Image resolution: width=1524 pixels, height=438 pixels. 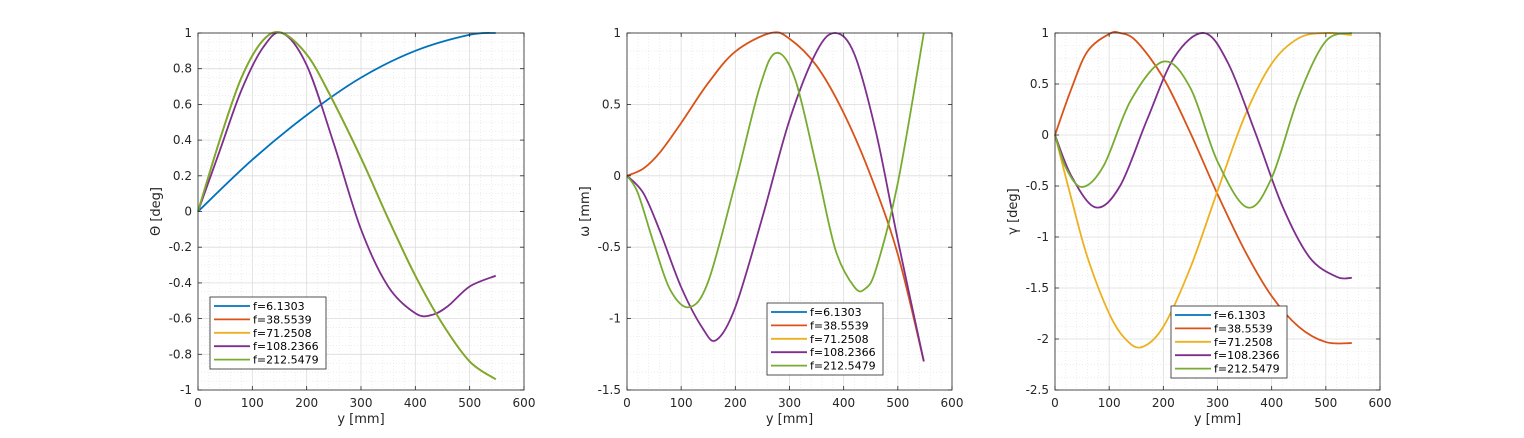 I want to click on y-axis-label: γ [deg], so click(x=1013, y=211).